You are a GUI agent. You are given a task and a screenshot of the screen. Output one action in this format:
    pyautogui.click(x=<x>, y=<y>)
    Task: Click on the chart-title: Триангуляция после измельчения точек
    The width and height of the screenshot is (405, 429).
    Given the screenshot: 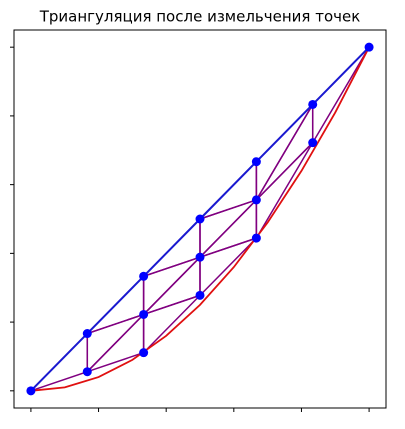 What is the action you would take?
    pyautogui.click(x=200, y=17)
    